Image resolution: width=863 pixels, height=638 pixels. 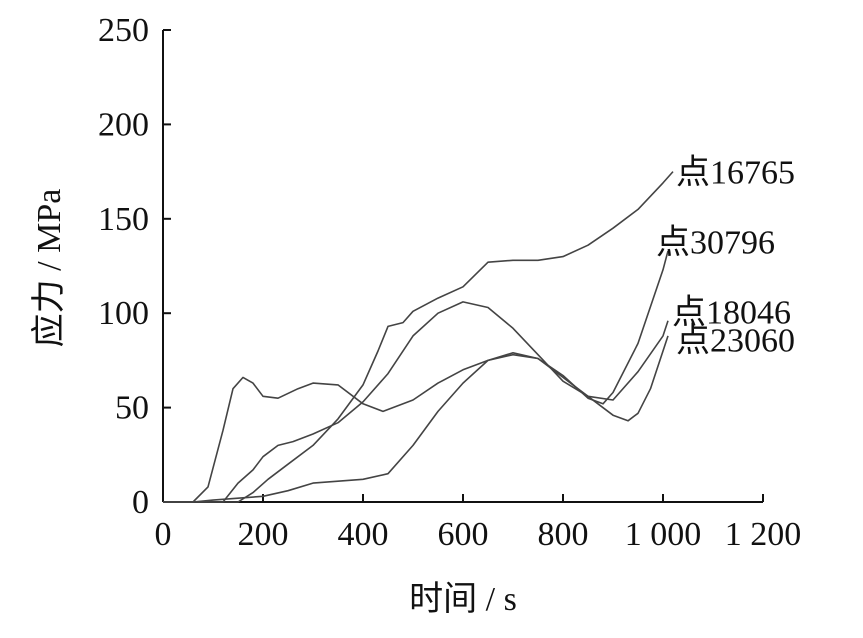 What do you see at coordinates (132, 408) in the screenshot?
I see `y-tick-label: 50` at bounding box center [132, 408].